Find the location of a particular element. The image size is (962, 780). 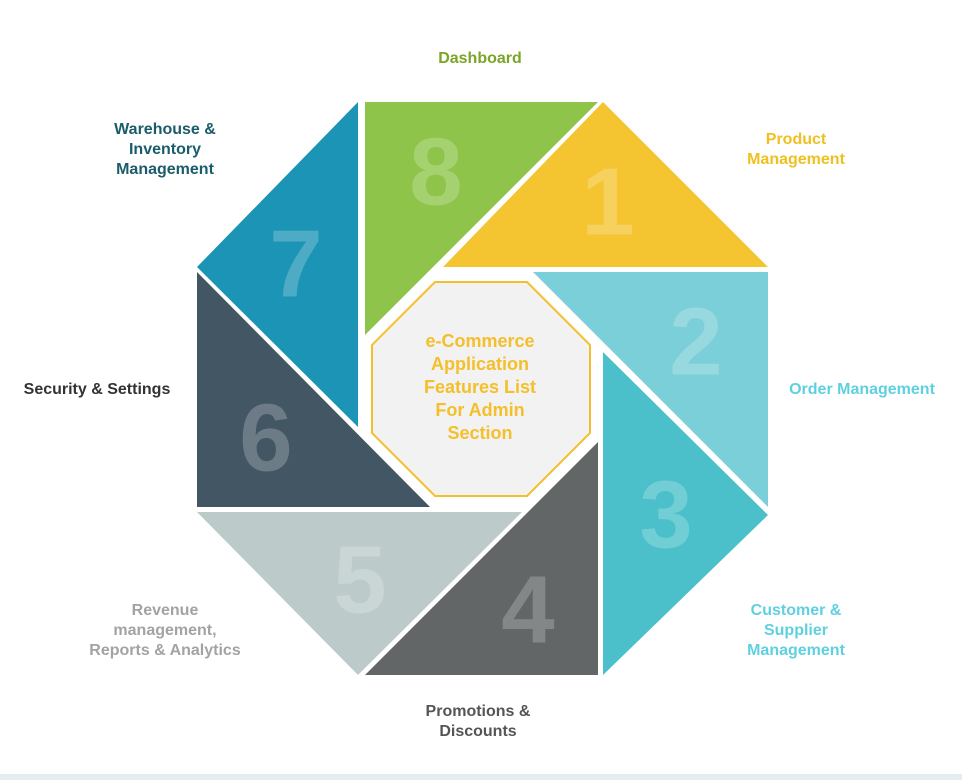

segment-number: 4 is located at coordinates (527, 610).